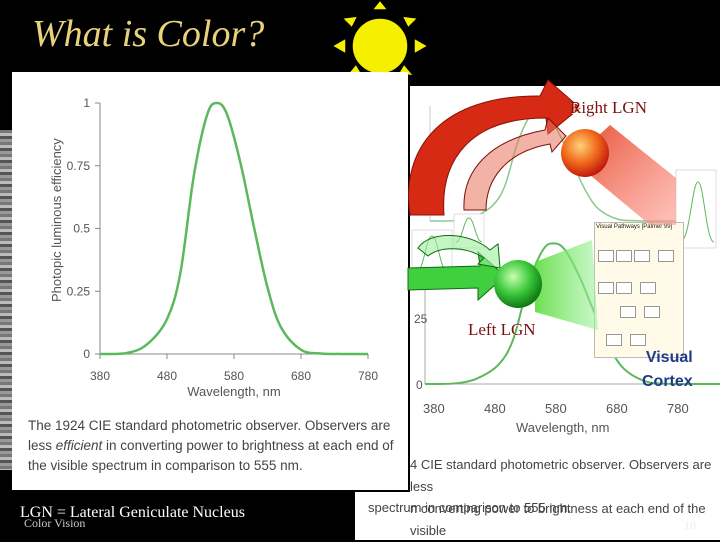  I want to click on left-lgn-sphere, so click(518, 284).